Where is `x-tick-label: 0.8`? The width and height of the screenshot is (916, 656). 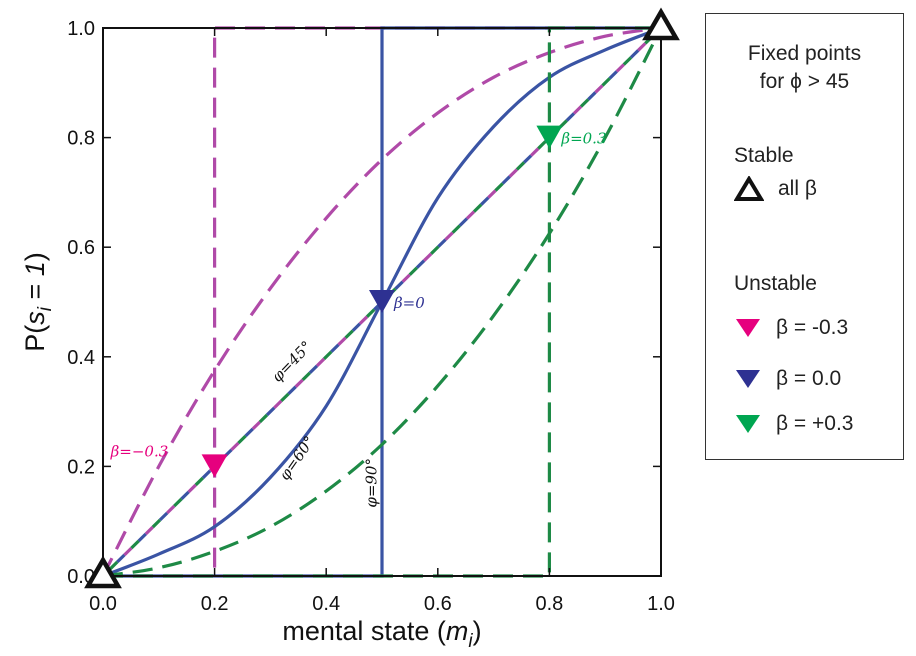
x-tick-label: 0.8 is located at coordinates (549, 604).